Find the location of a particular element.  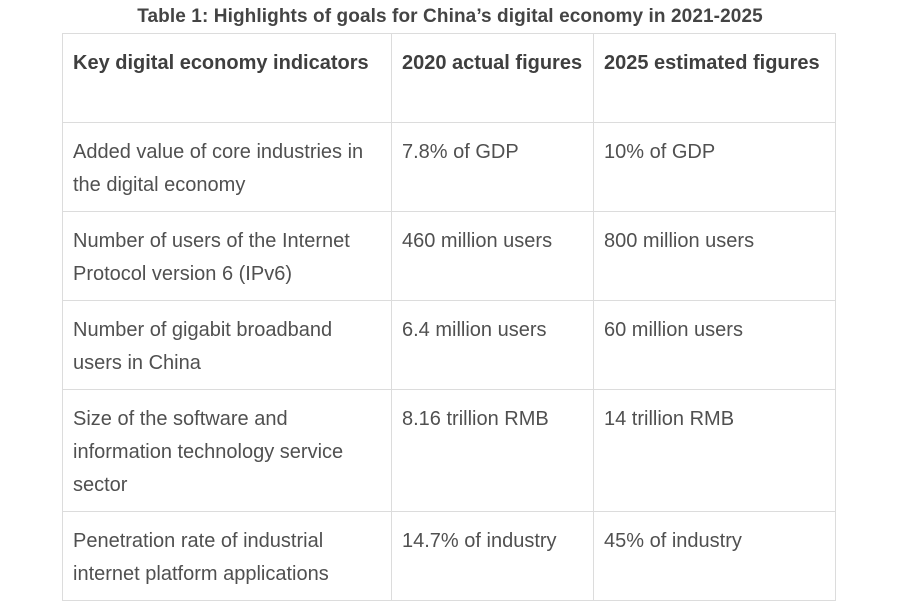

estimated-2025-cell: 10% of GDP is located at coordinates (714, 167).